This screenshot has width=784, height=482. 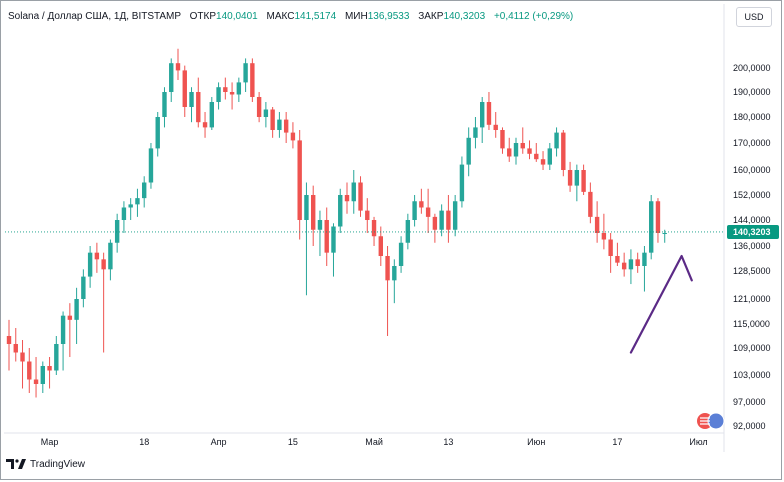 What do you see at coordinates (392, 231) in the screenshot?
I see `current-price-marker: 140,3203` at bounding box center [392, 231].